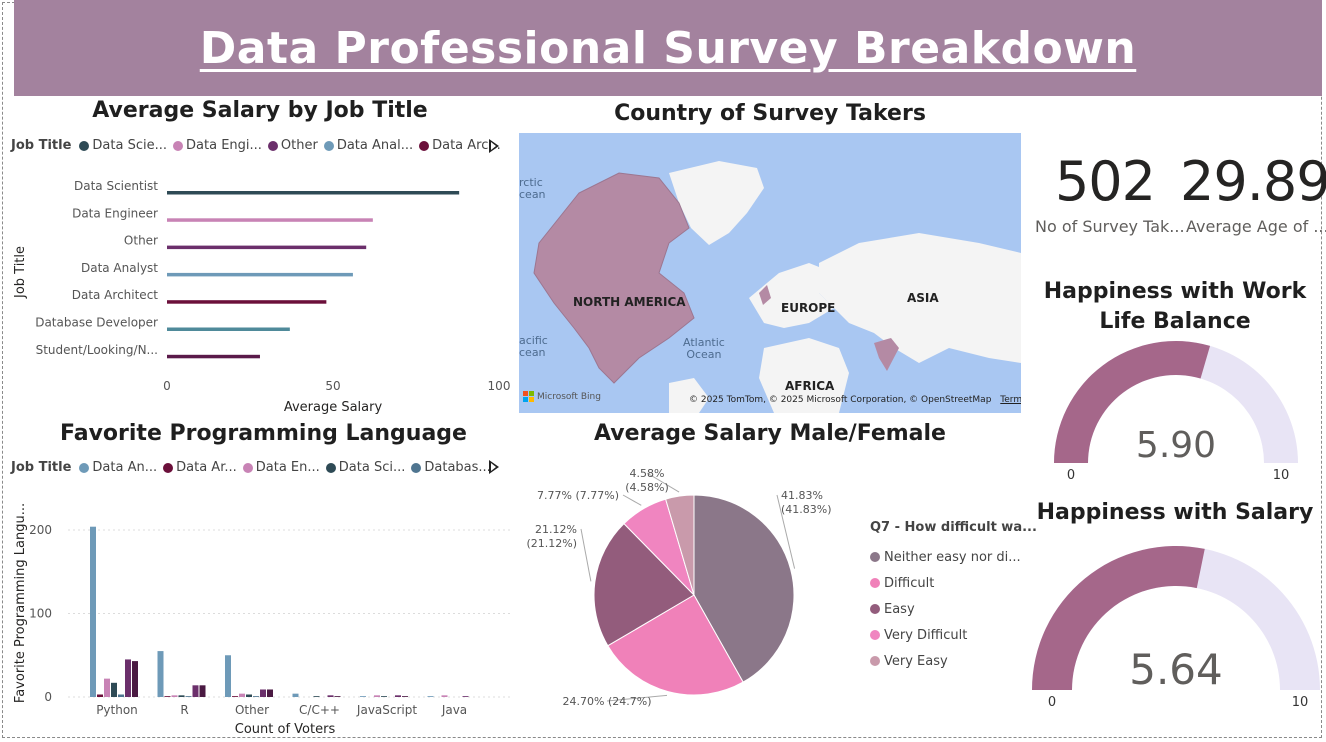 Image resolution: width=1326 pixels, height=742 pixels. I want to click on pie-legend-item: Easy, so click(953, 609).